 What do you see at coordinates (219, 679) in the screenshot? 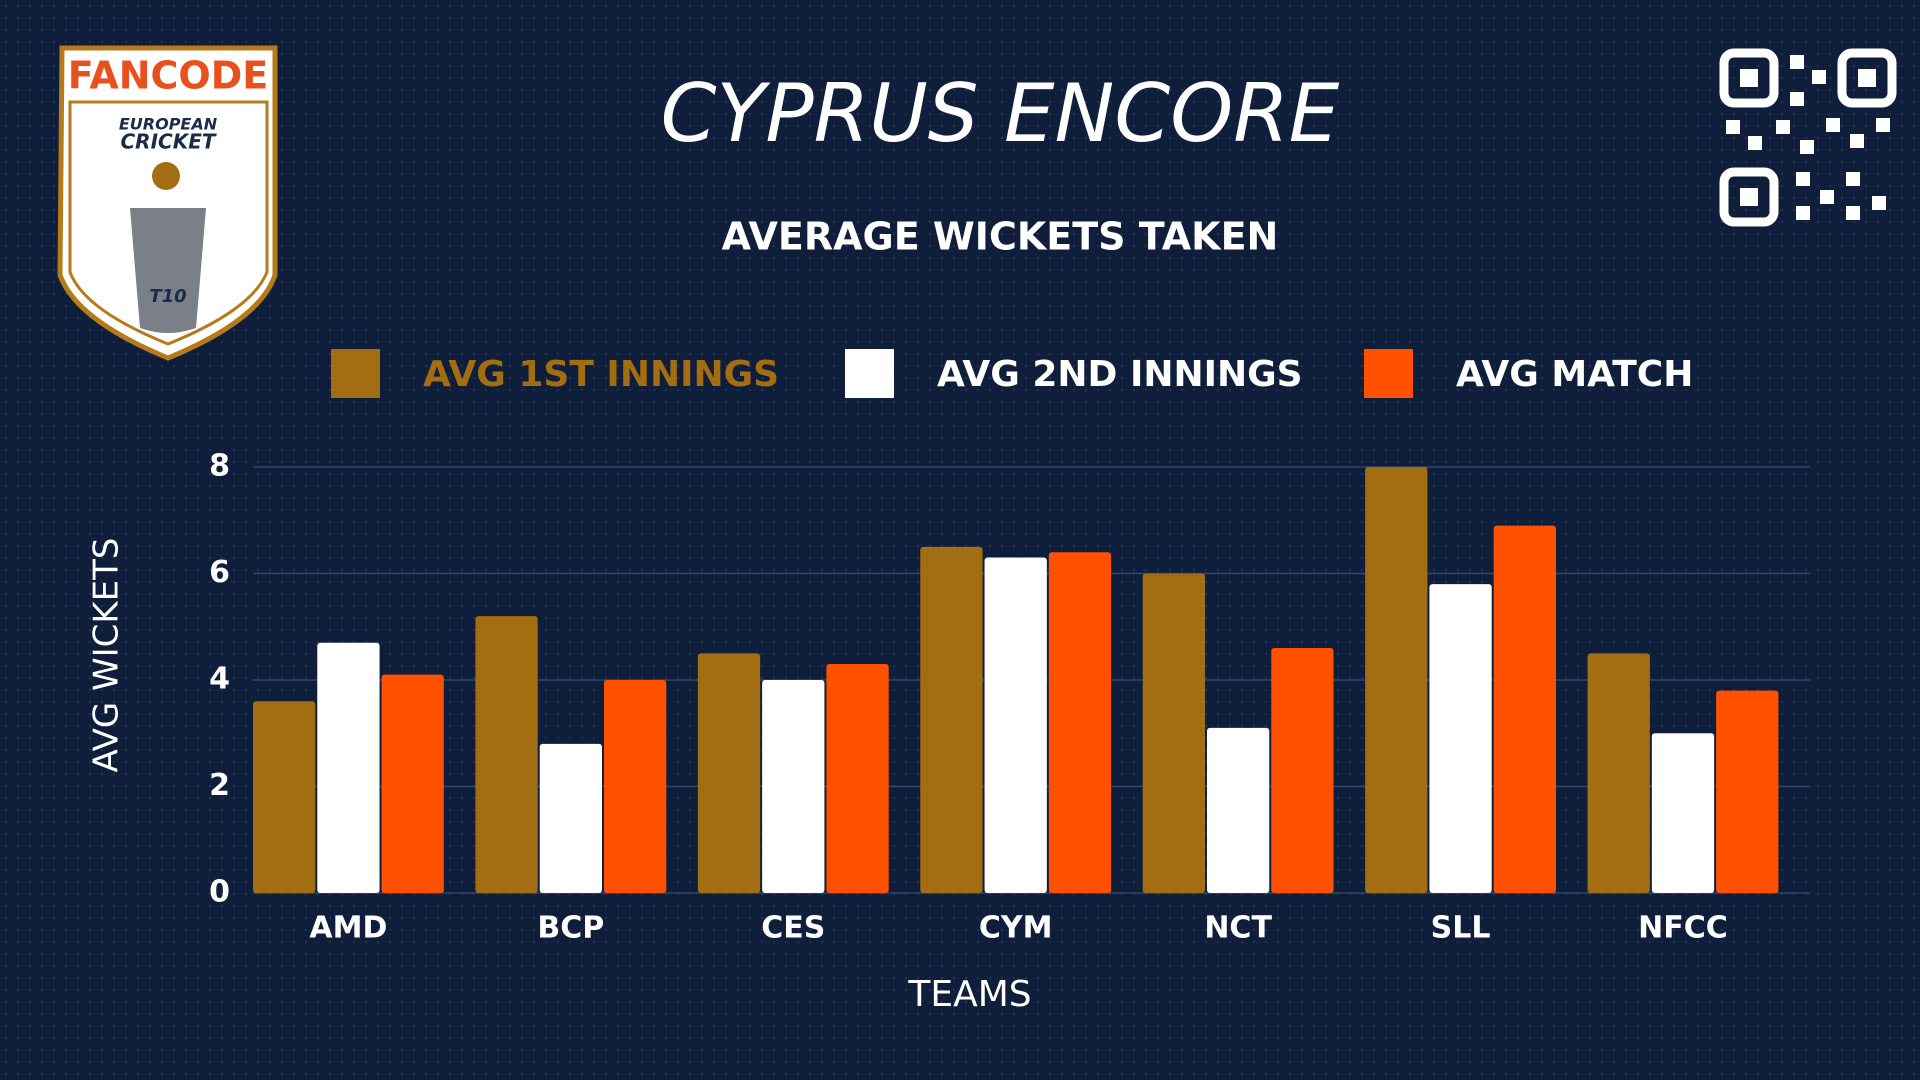
I see `y-tick-label: 4` at bounding box center [219, 679].